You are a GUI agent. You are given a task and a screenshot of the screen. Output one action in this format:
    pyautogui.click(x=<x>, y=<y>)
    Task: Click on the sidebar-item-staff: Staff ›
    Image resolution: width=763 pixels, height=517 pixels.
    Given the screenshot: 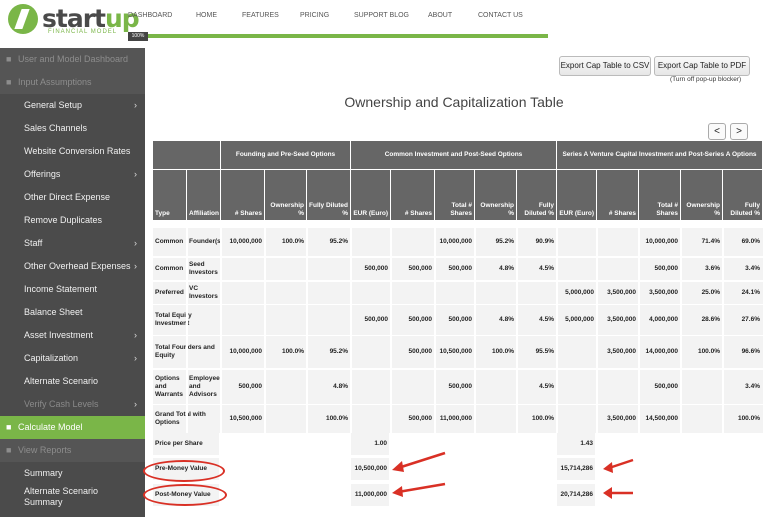 What is the action you would take?
    pyautogui.click(x=72, y=243)
    